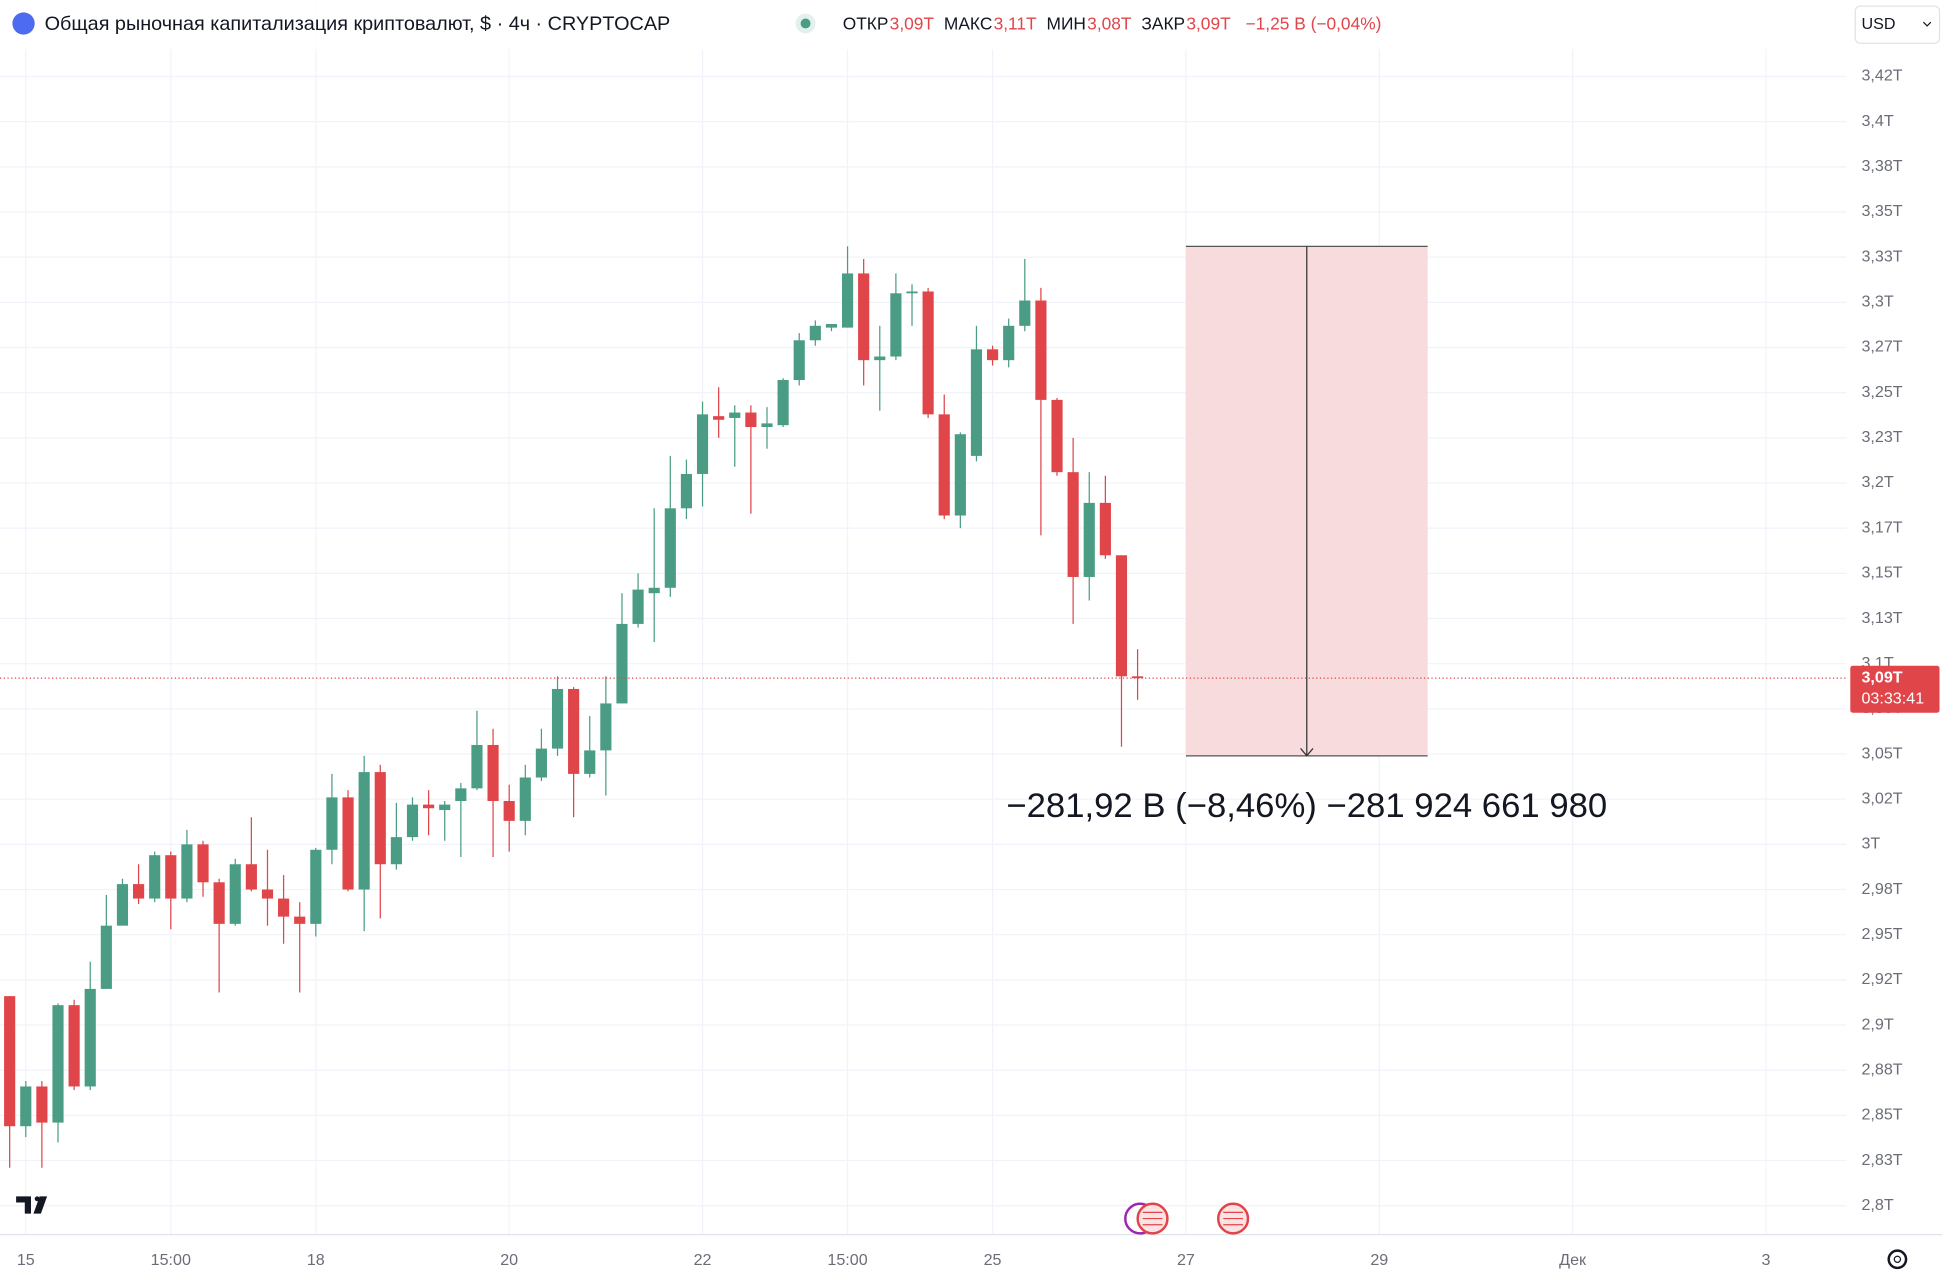 The height and width of the screenshot is (1284, 1942). What do you see at coordinates (1109, 23) in the screenshot?
I see `ohlc-low: 3,08T` at bounding box center [1109, 23].